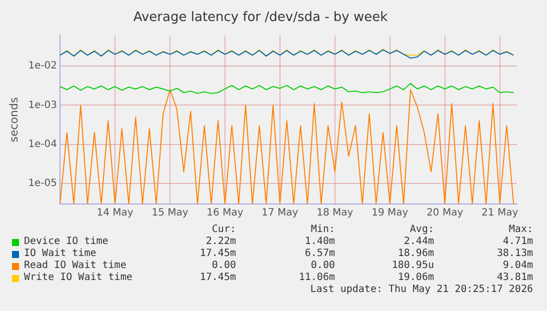  What do you see at coordinates (421, 290) in the screenshot?
I see `text: Last update: Thu May 21 20:25:17 2026` at bounding box center [421, 290].